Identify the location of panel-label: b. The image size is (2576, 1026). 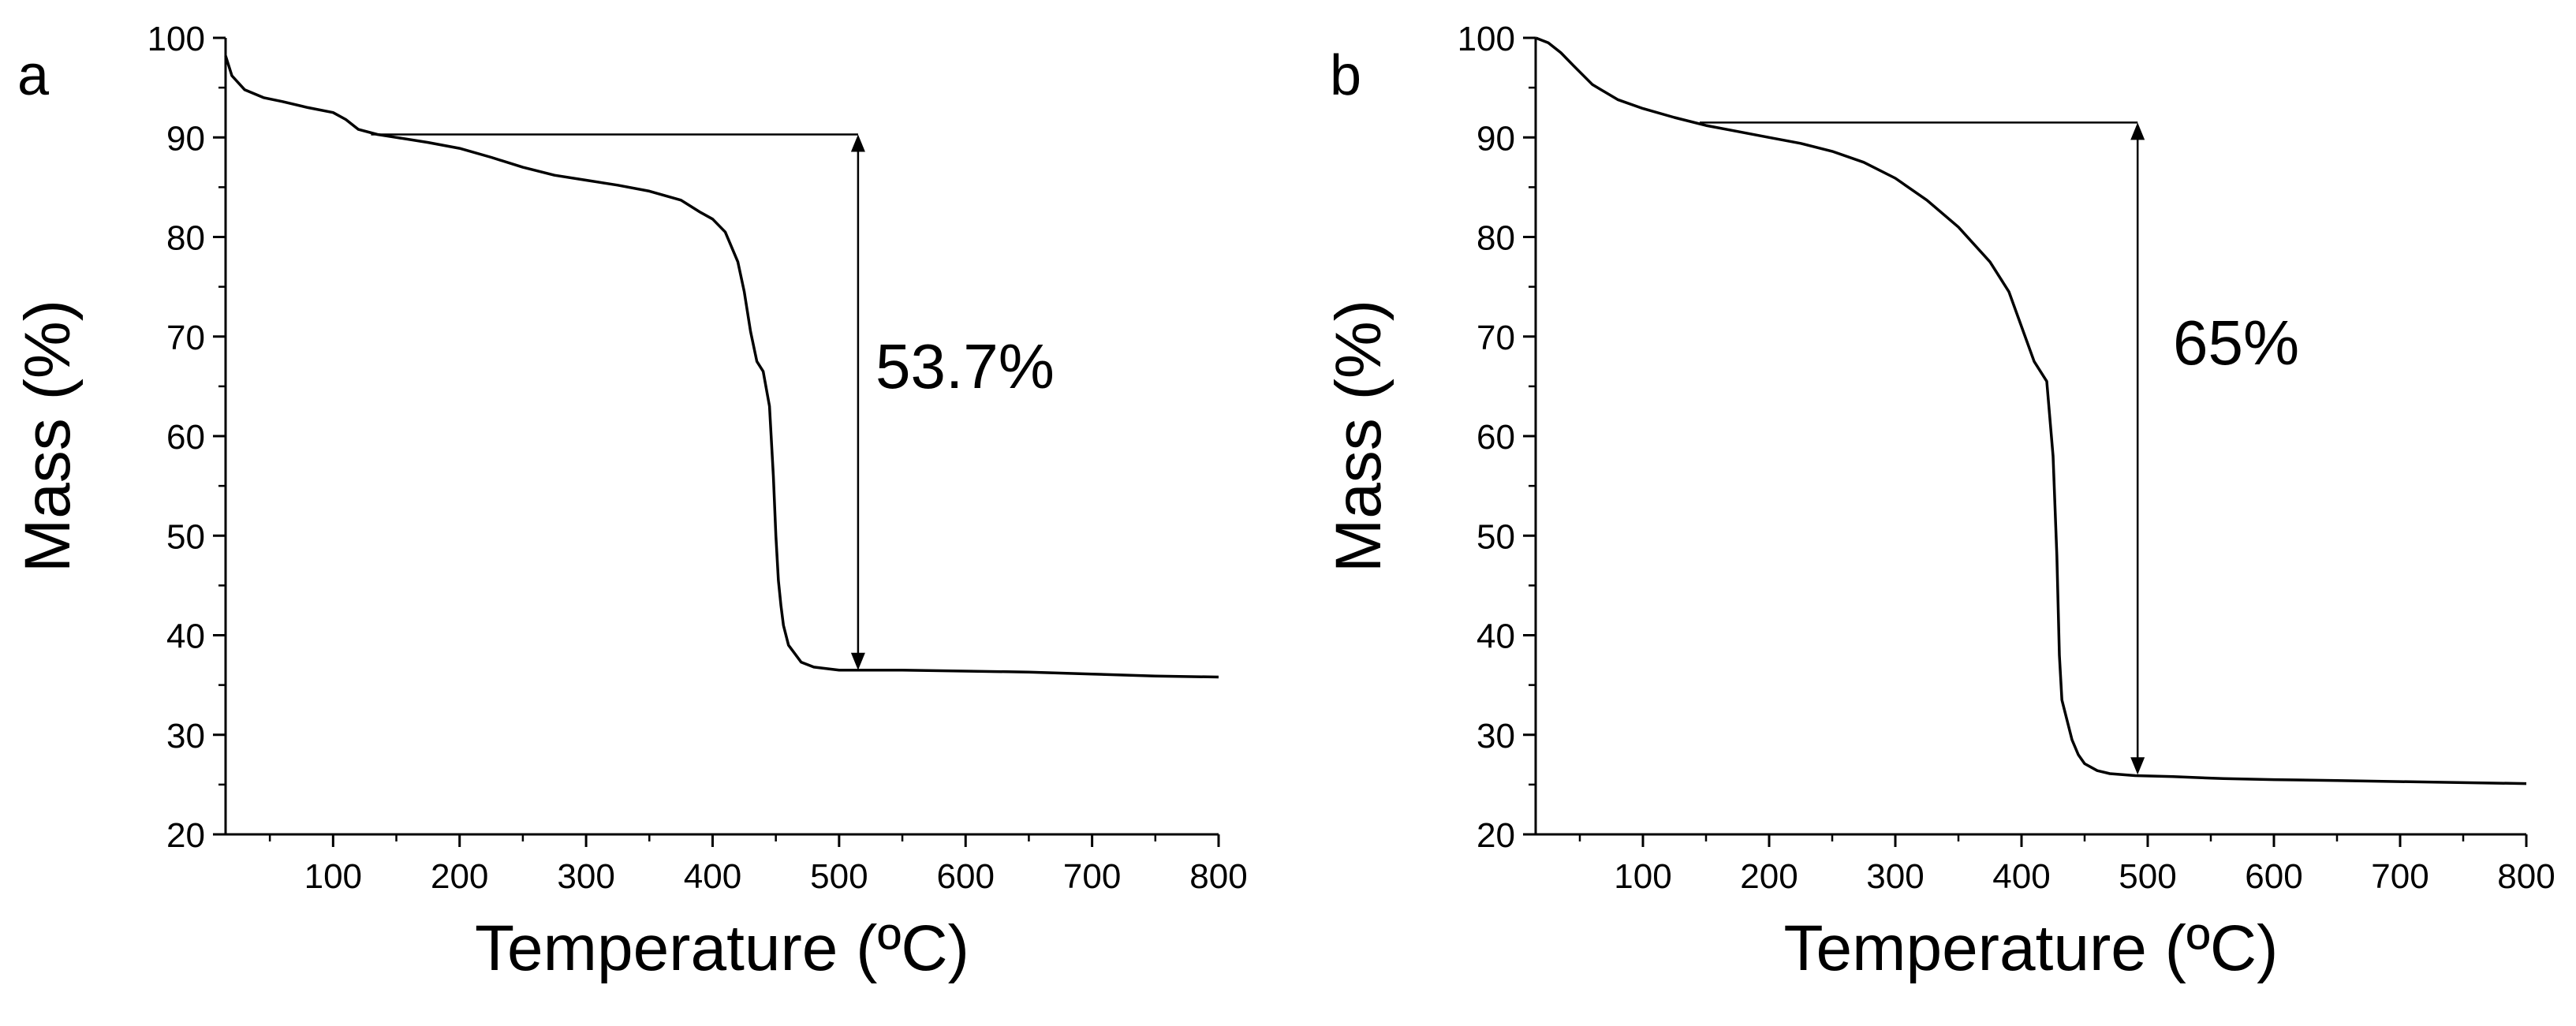
(1345, 75).